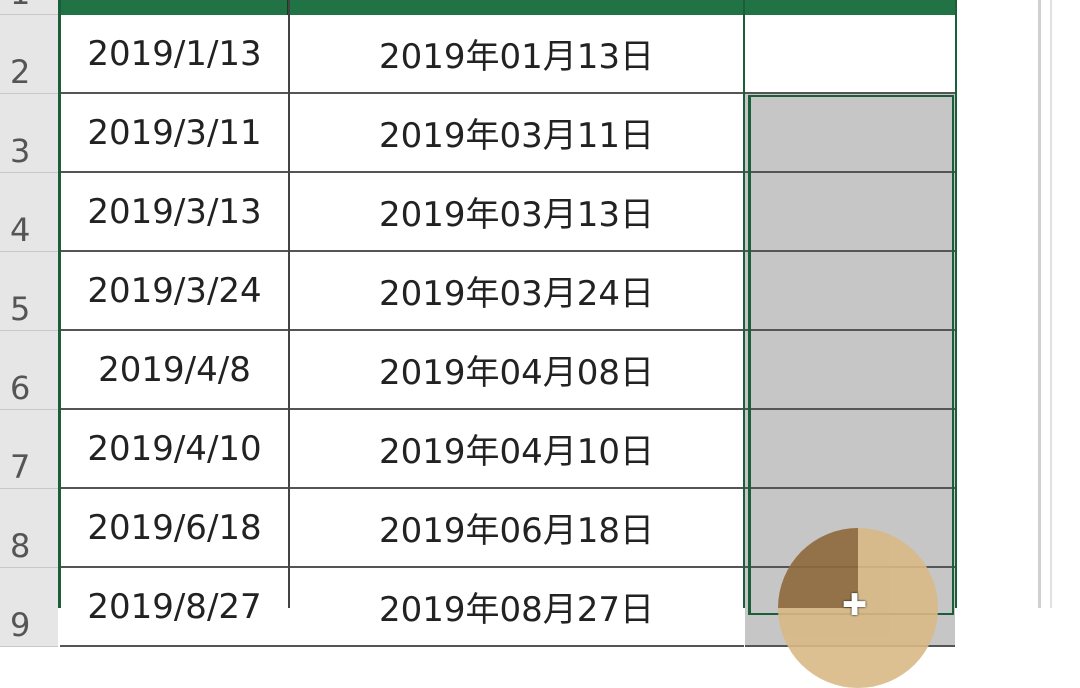  I want to click on cell-date: 2019/3/24, so click(174, 291).